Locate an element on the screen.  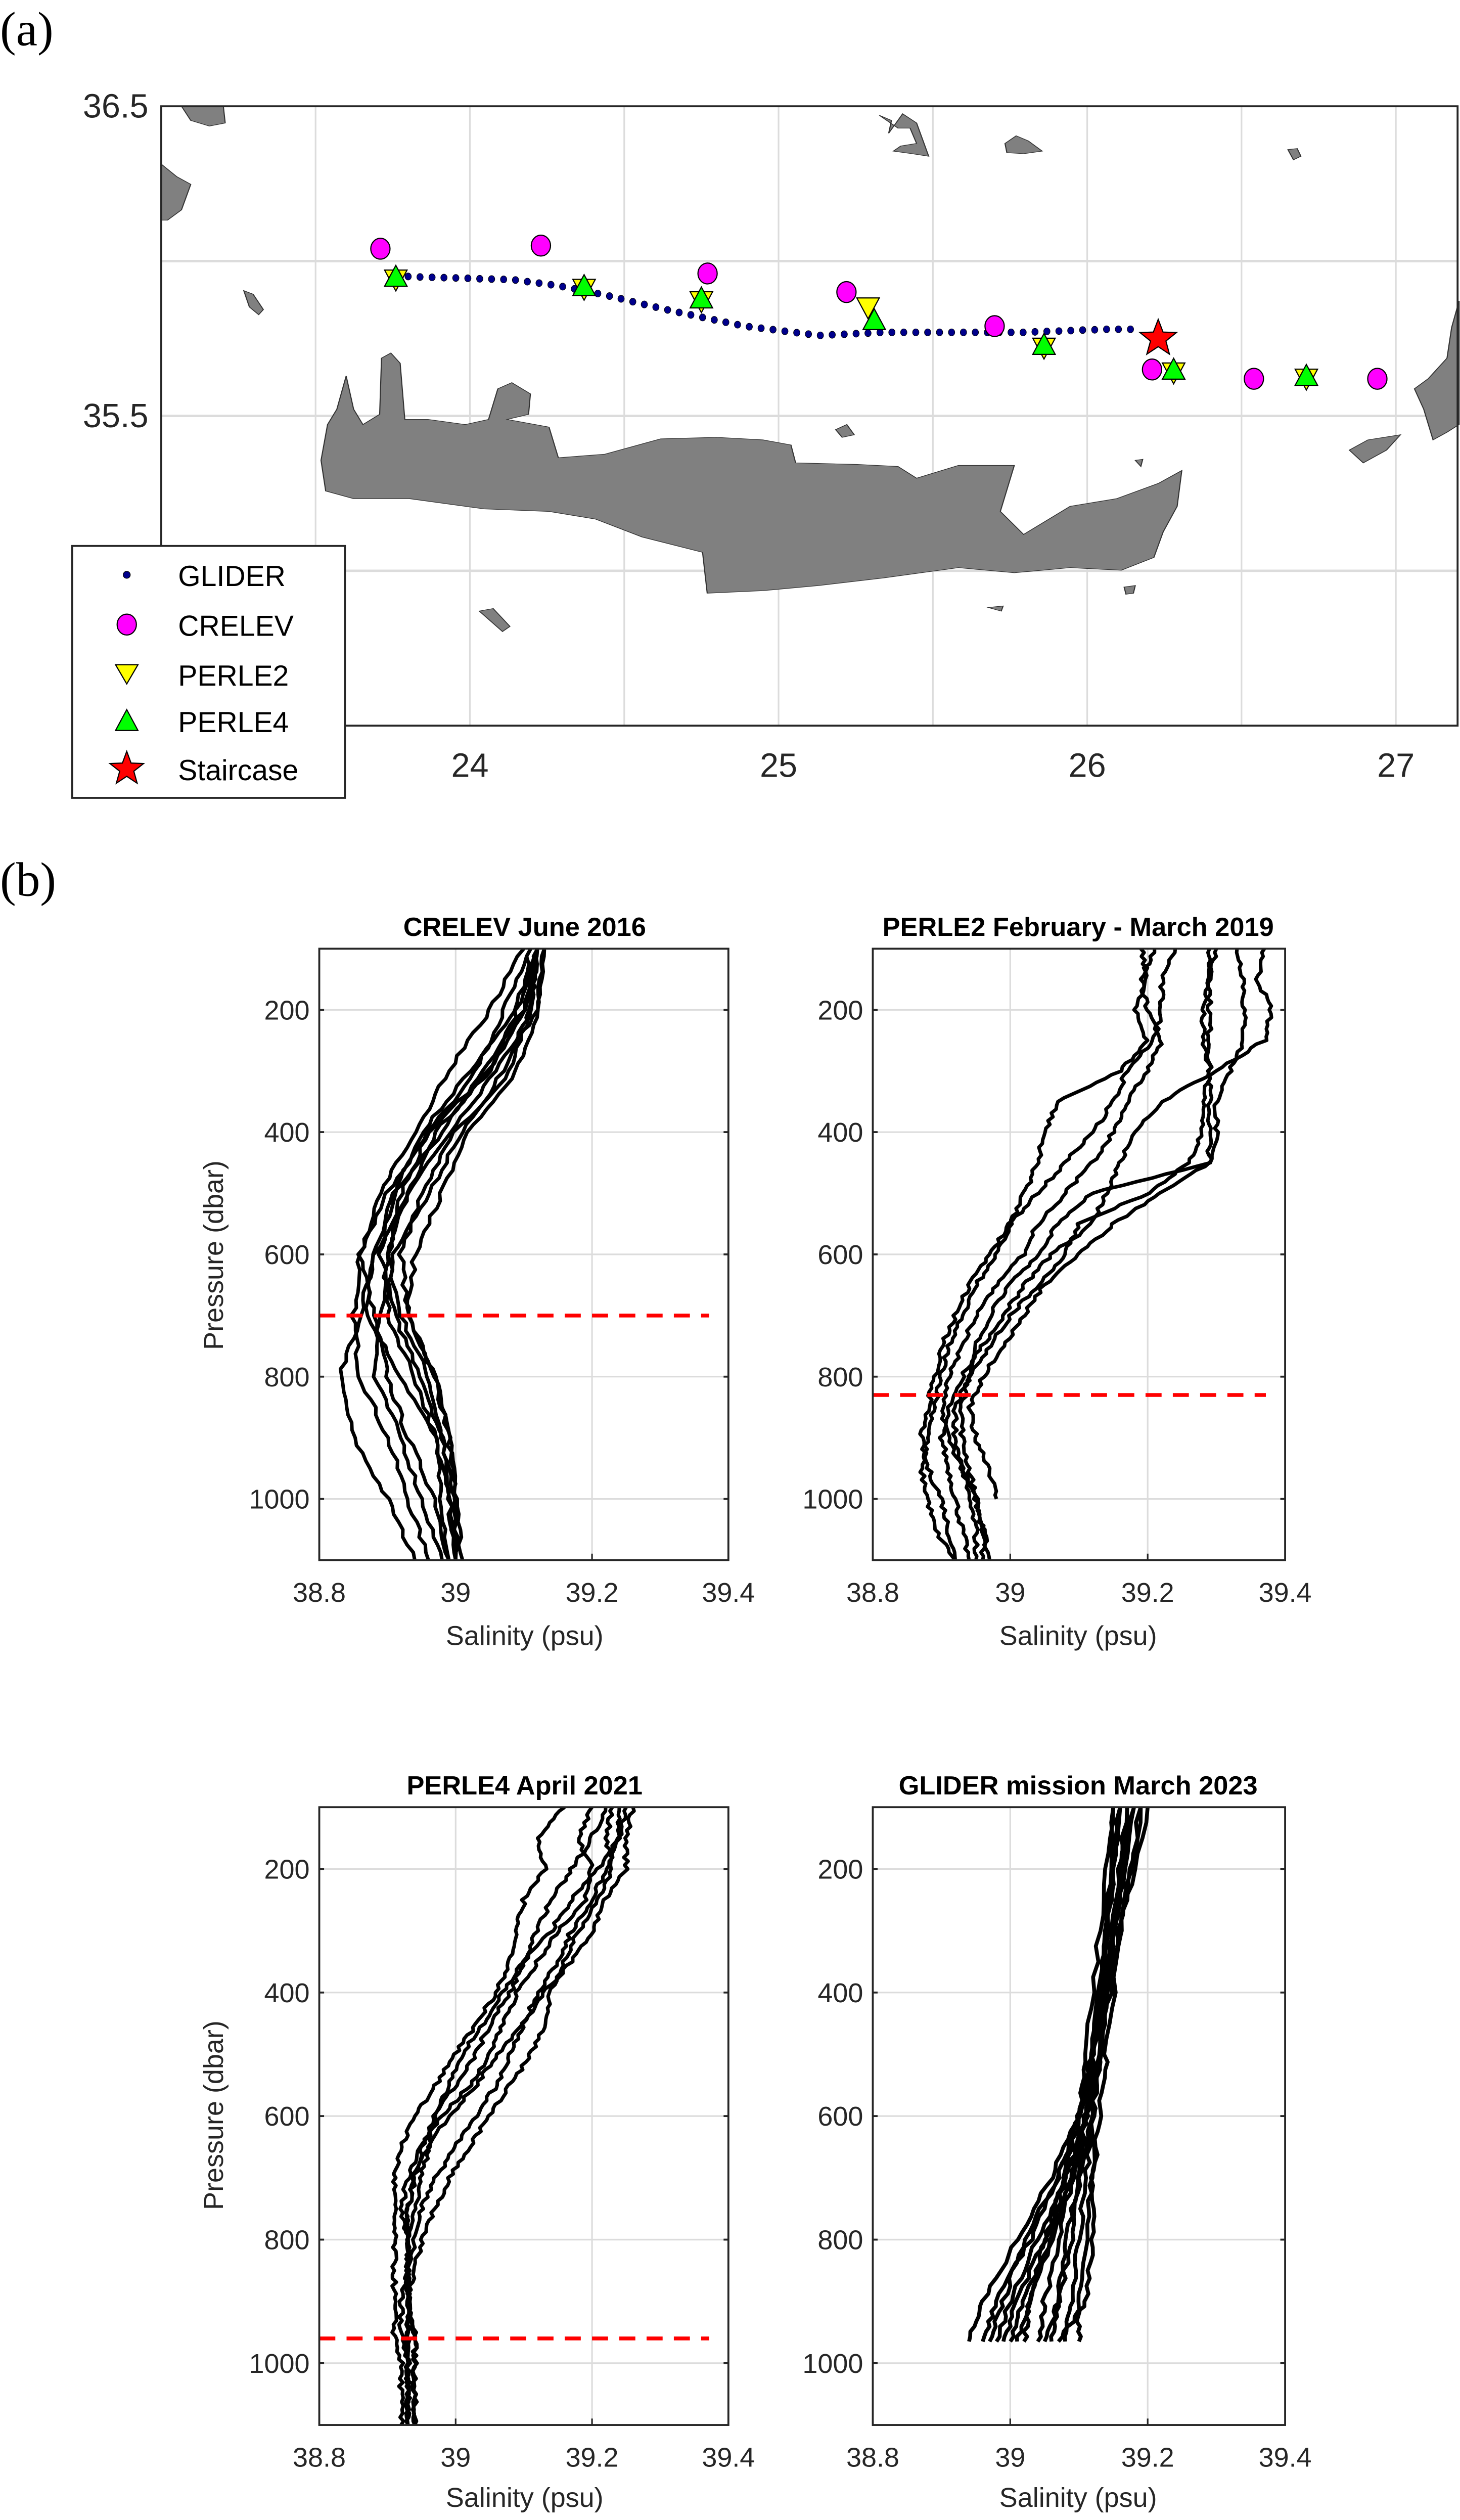
y-tick-label: 1000 is located at coordinates (832, 2364).